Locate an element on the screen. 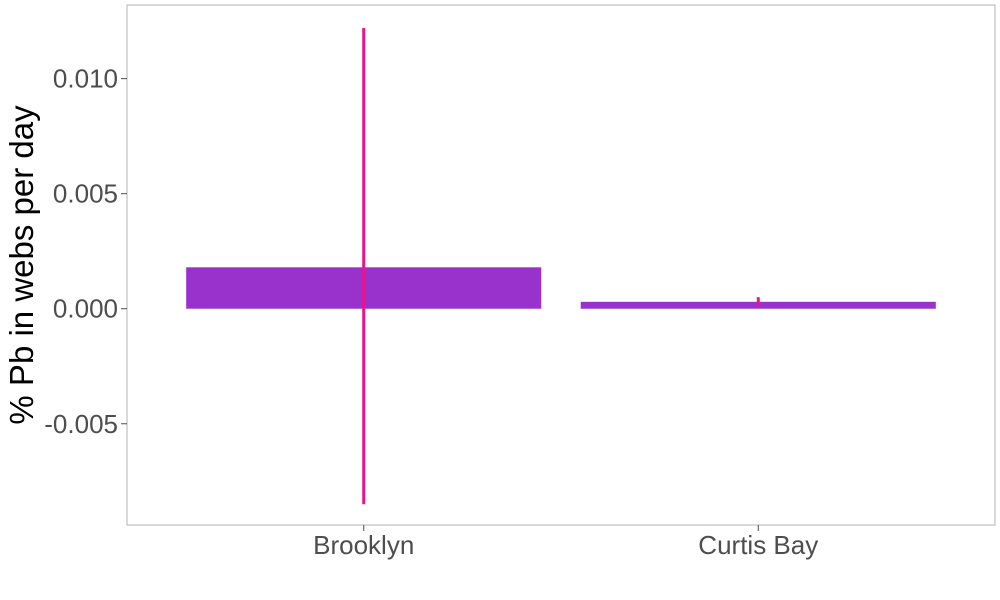 The width and height of the screenshot is (1000, 600). y-tick-label: 0.010 is located at coordinates (85, 79).